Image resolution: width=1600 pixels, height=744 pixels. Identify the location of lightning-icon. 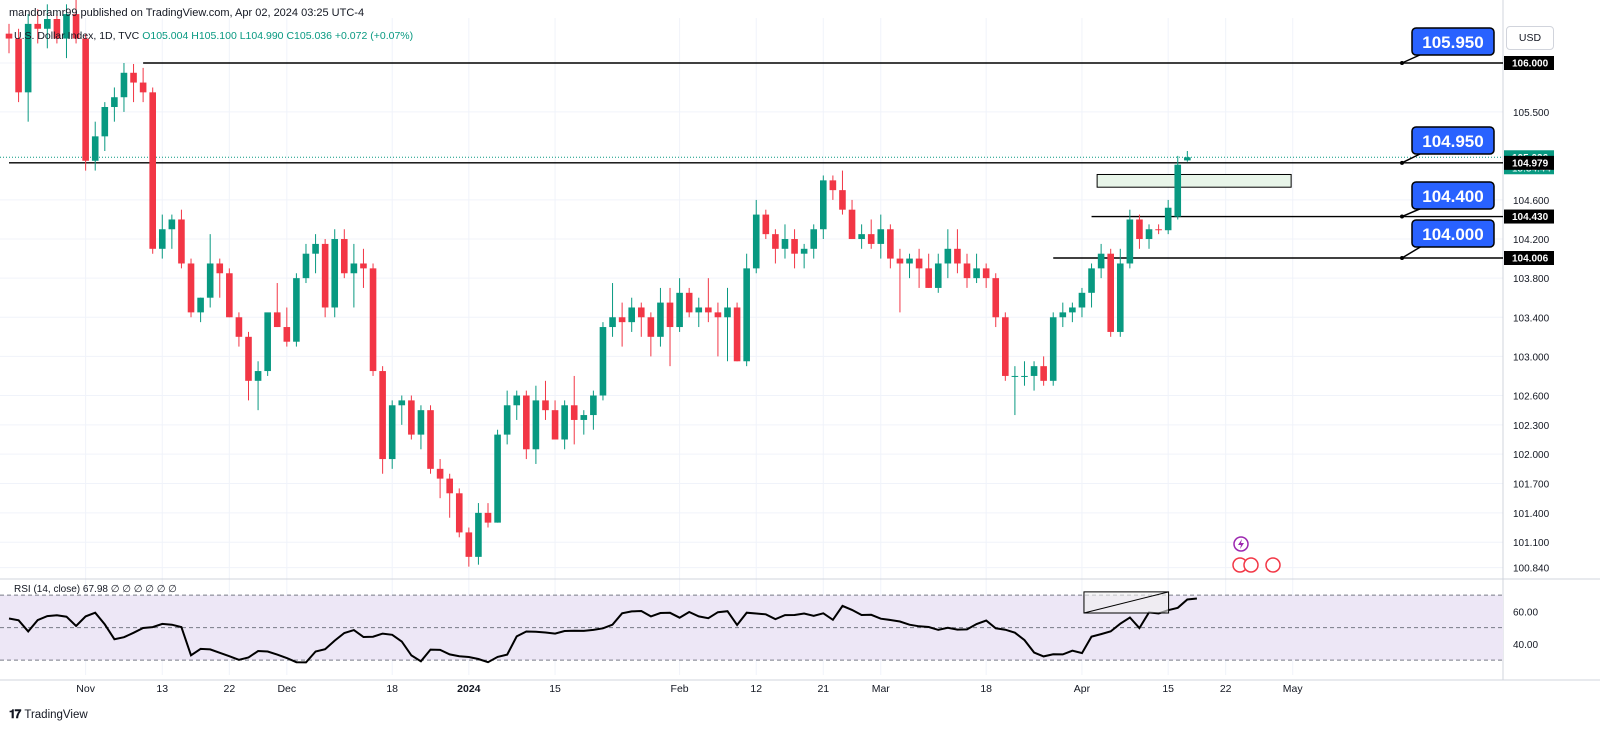
(1241, 544).